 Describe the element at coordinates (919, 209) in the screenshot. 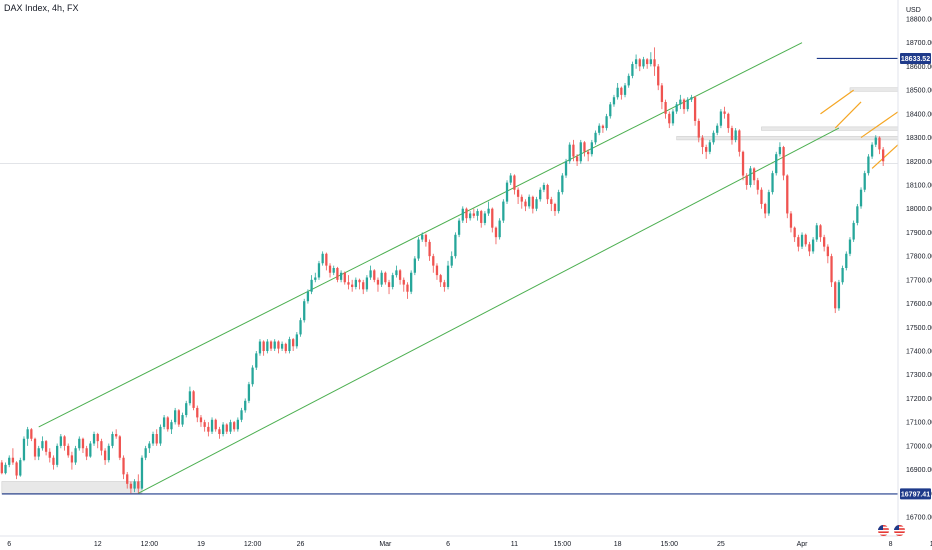

I see `price-tick-label: 18000.00` at that location.